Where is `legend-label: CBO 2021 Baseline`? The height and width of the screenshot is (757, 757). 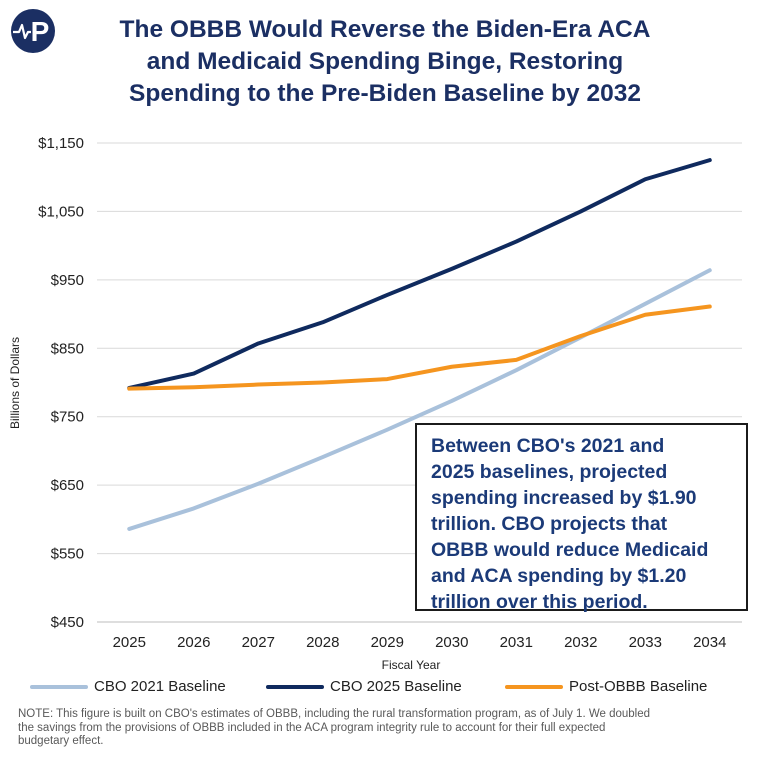 legend-label: CBO 2021 Baseline is located at coordinates (160, 686).